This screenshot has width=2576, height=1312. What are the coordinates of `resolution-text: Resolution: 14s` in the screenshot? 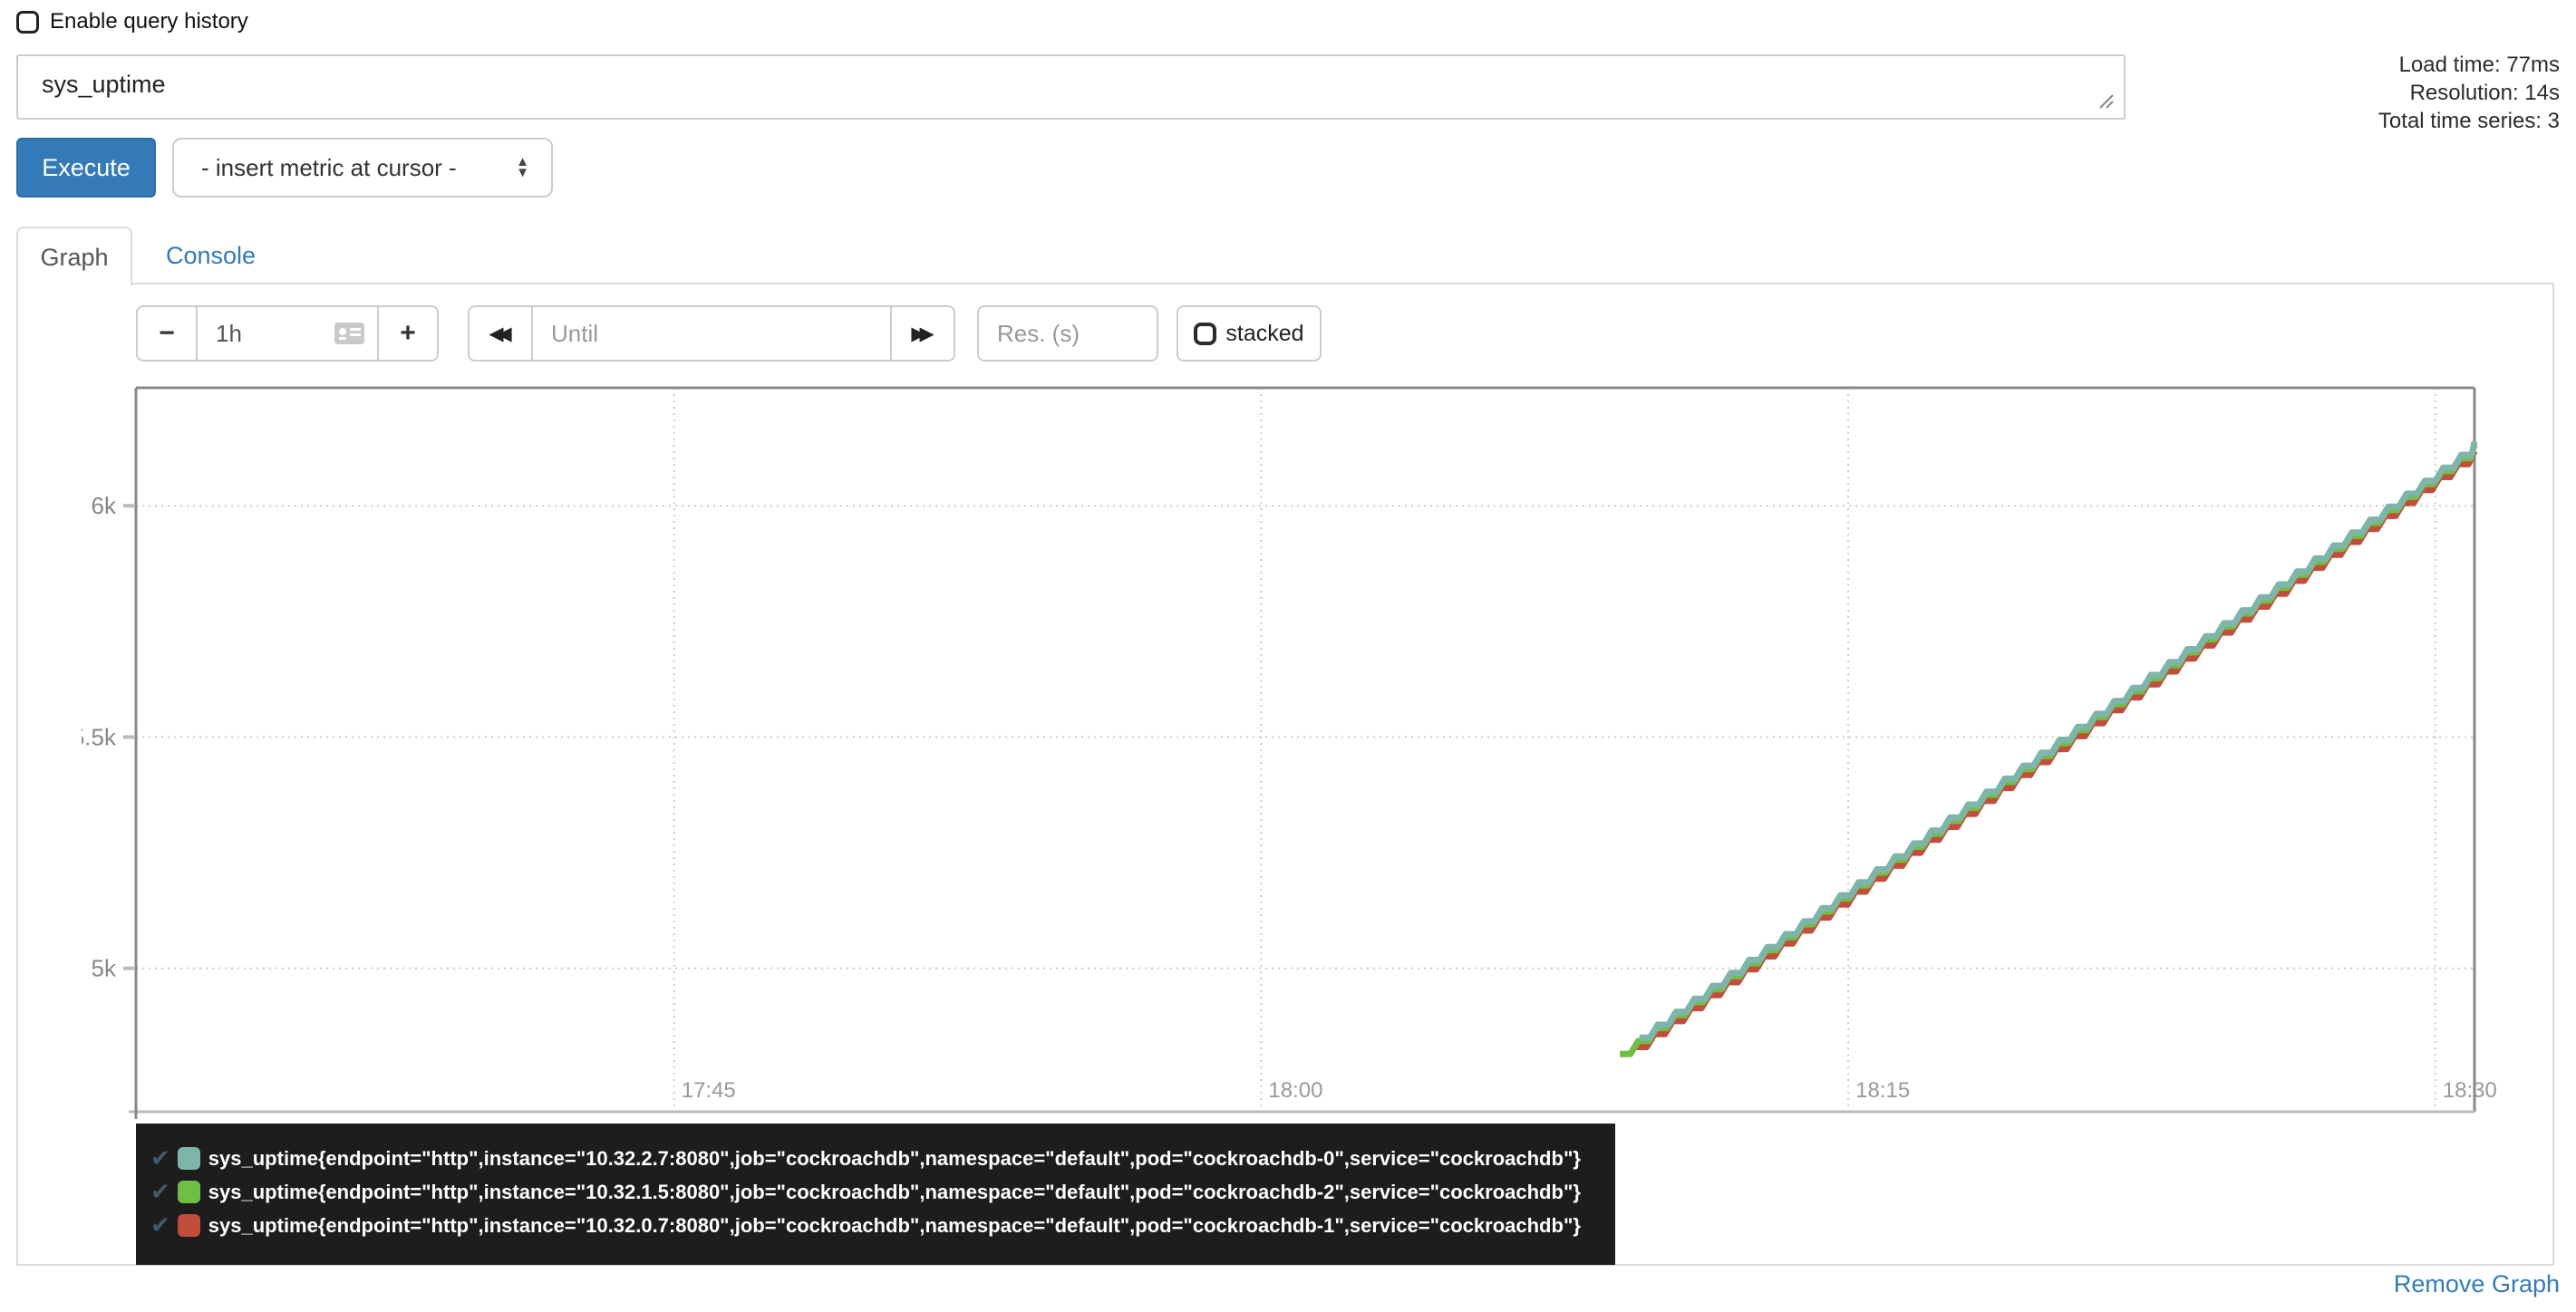 It's located at (2484, 93).